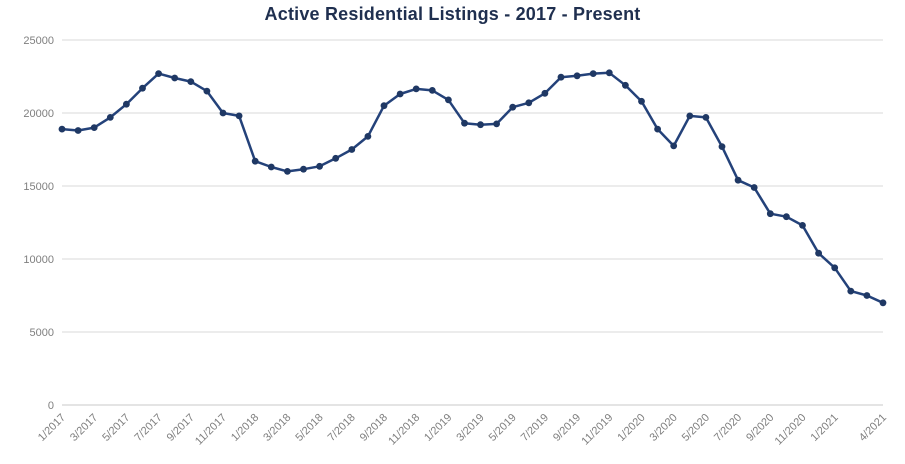  What do you see at coordinates (535, 428) in the screenshot?
I see `x-axis-label: 7/2019` at bounding box center [535, 428].